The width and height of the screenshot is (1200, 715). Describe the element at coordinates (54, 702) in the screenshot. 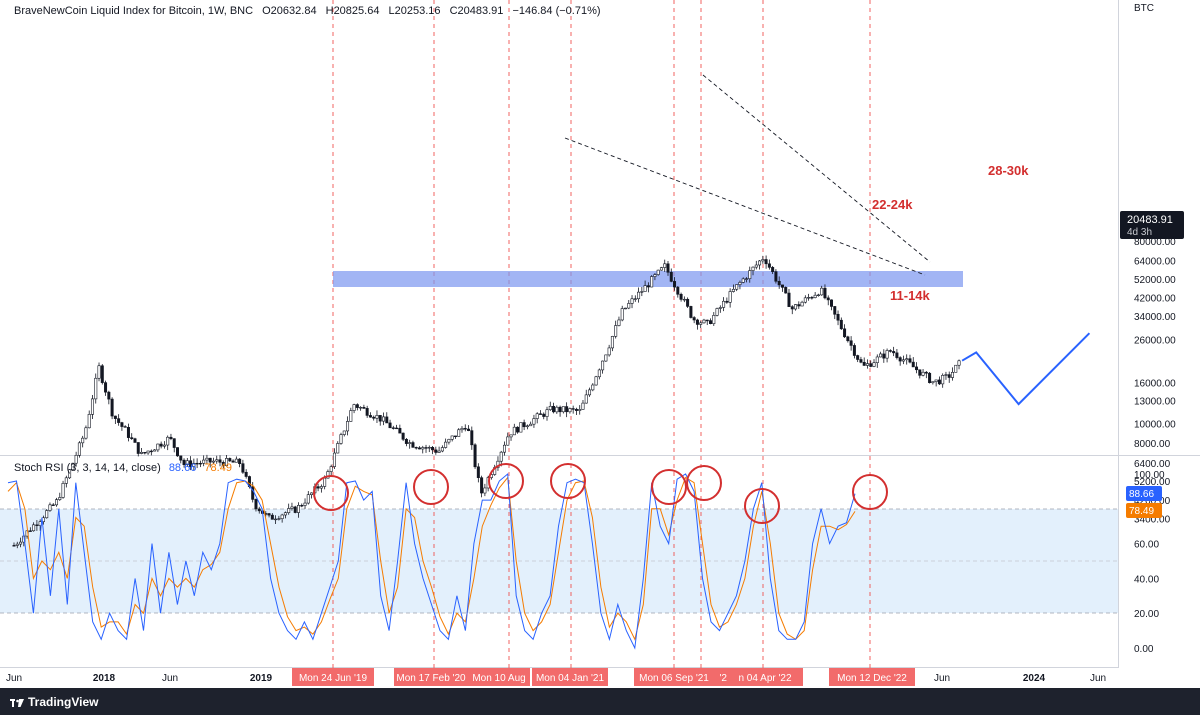

I see `tradingview-brand: TradingView` at that location.